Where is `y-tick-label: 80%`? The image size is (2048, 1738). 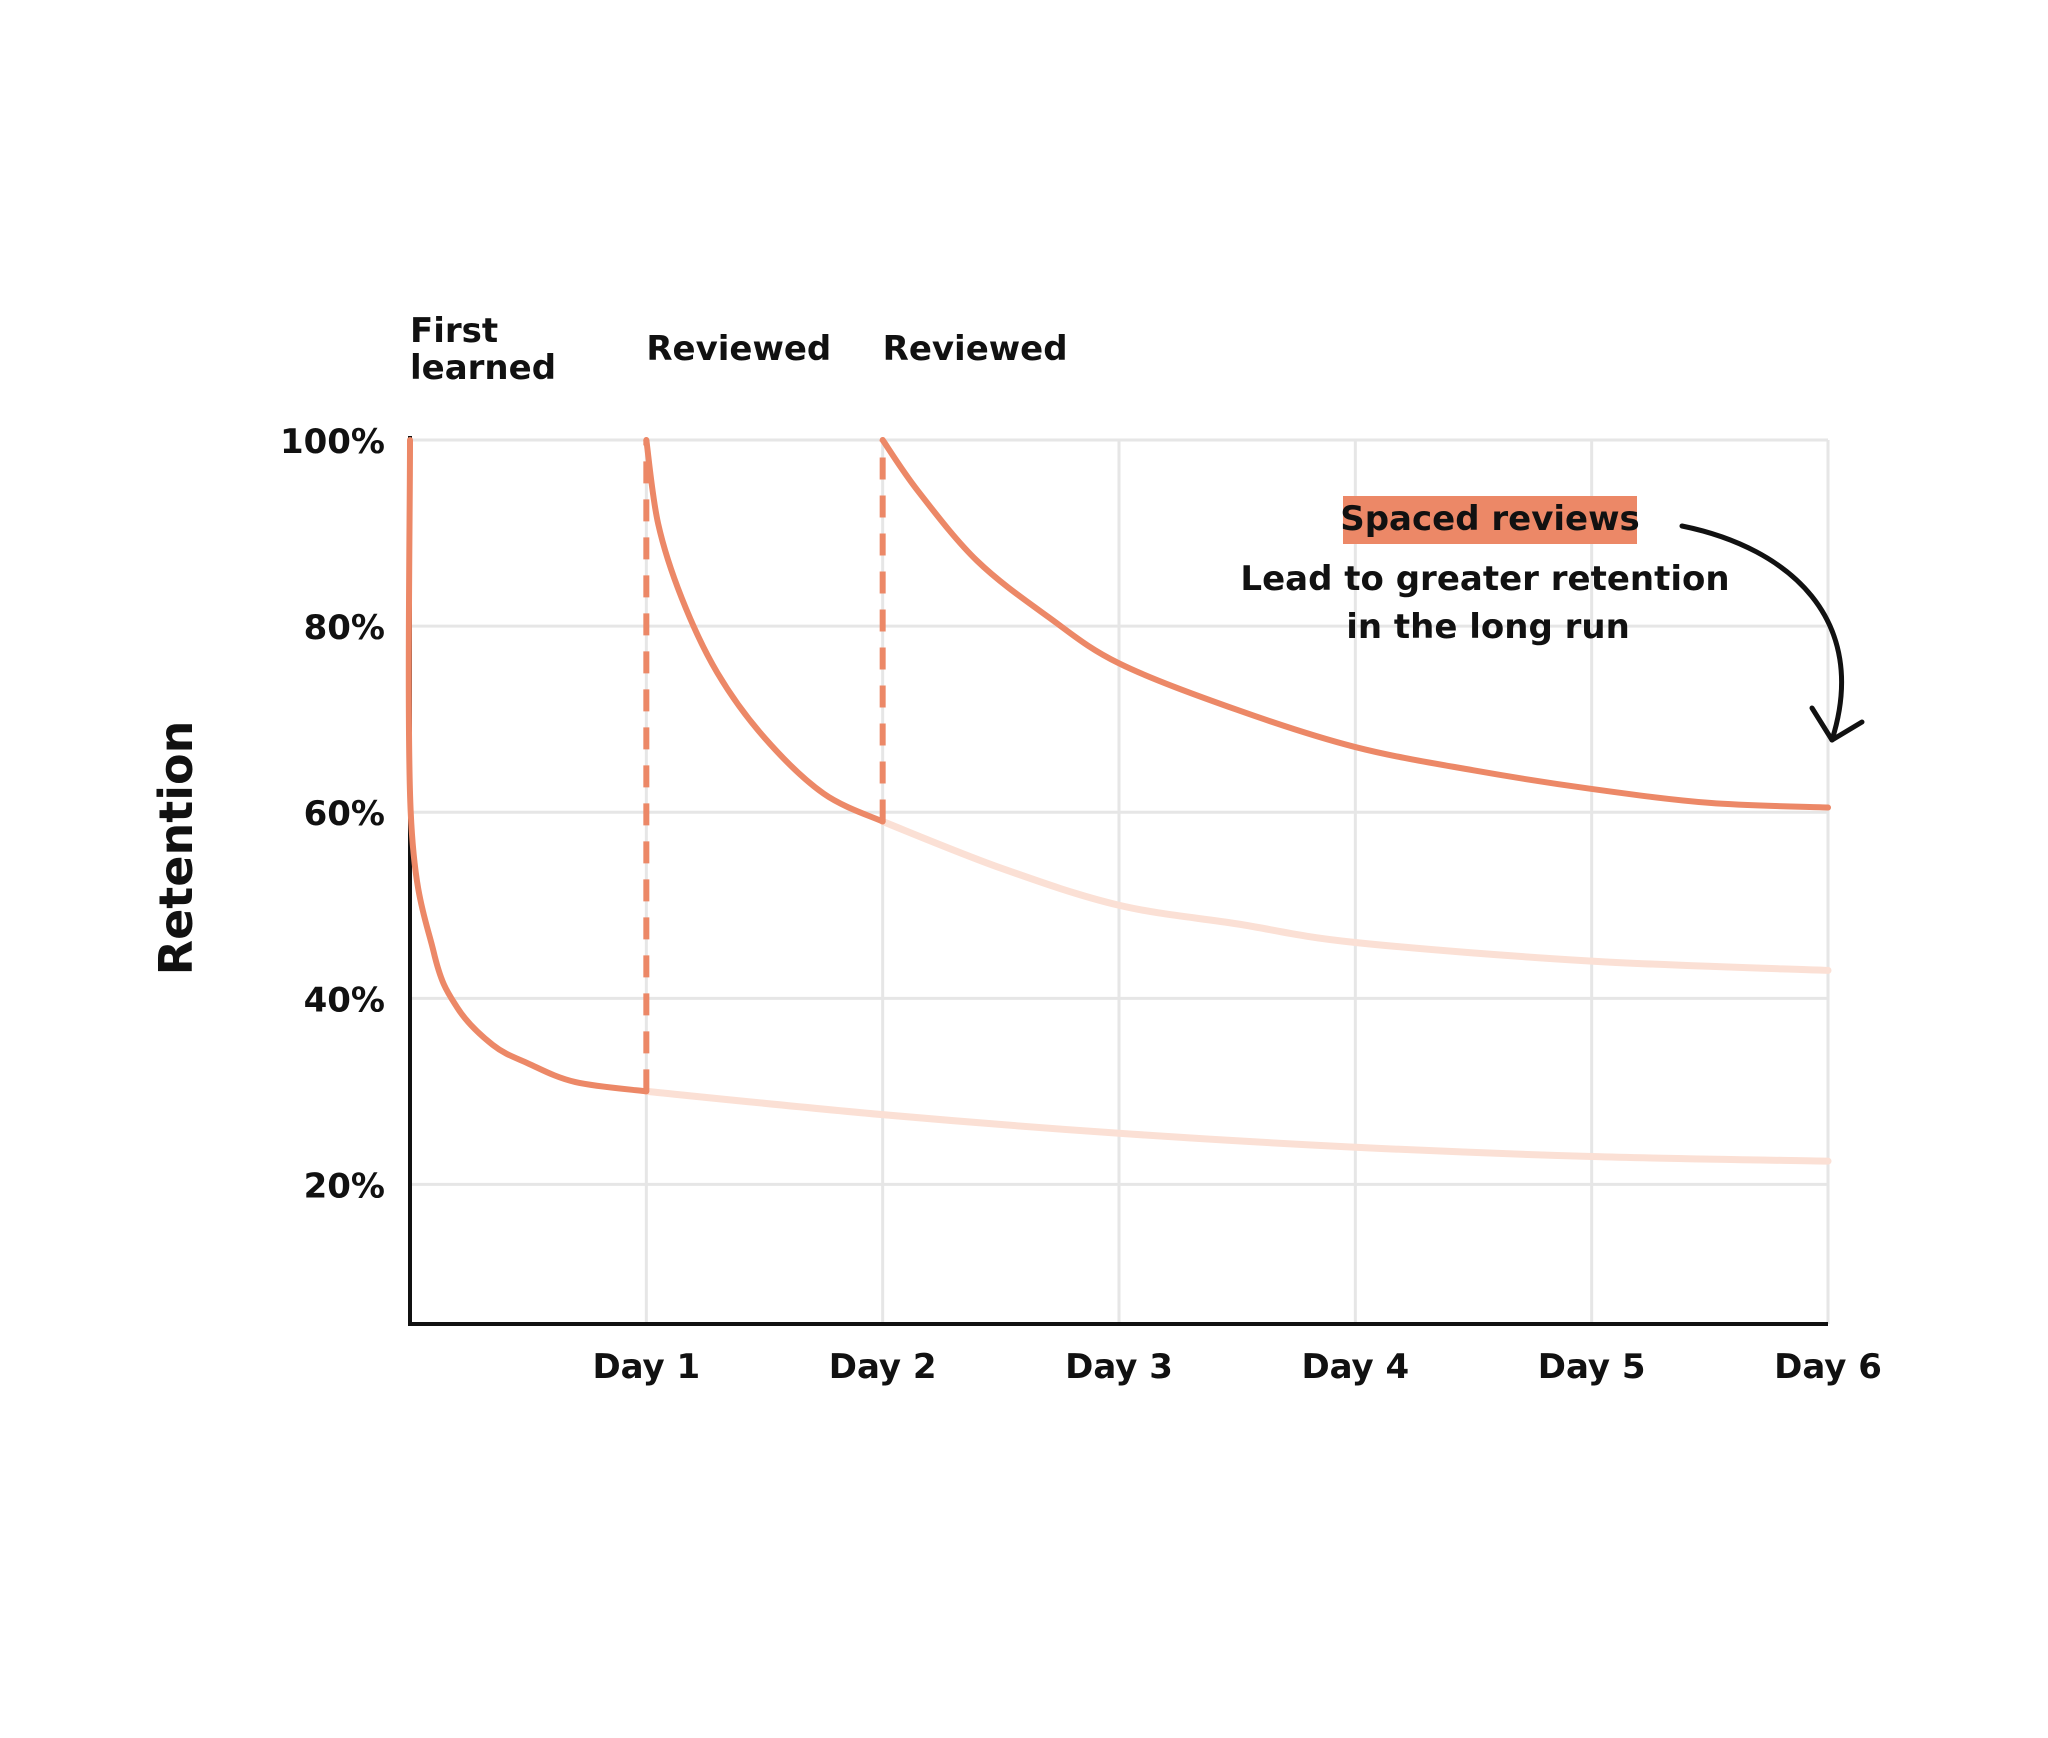 y-tick-label: 80% is located at coordinates (344, 628).